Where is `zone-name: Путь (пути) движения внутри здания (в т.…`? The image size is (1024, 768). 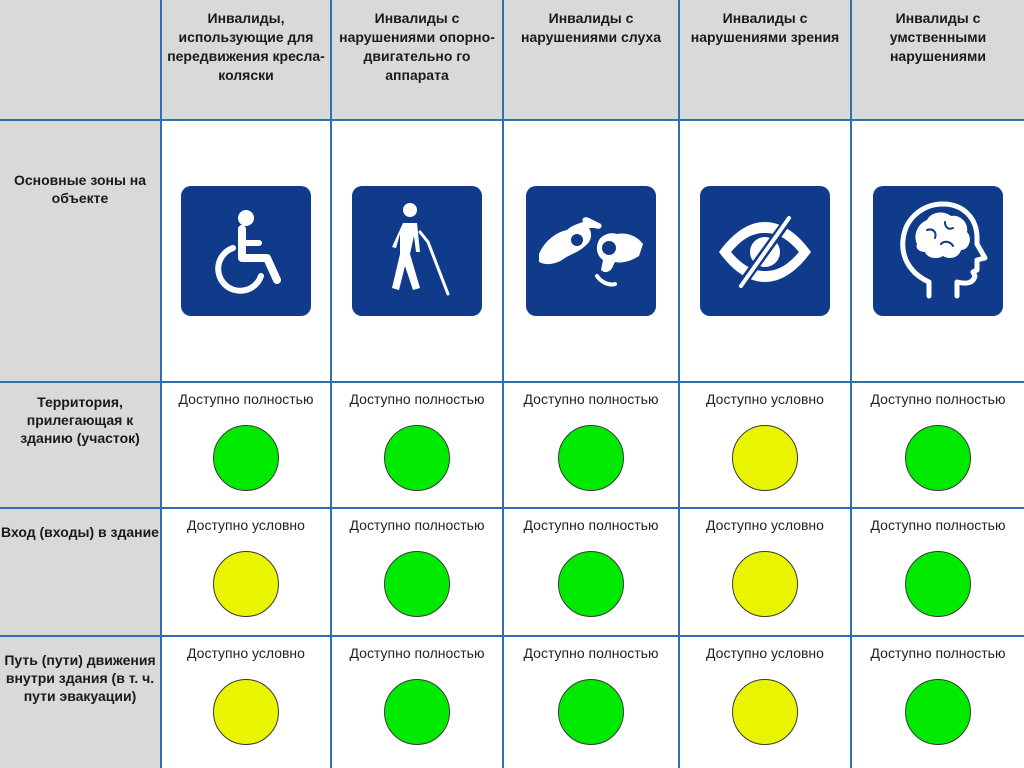
zone-name: Путь (пути) движения внутри здания (в т.… is located at coordinates (80, 678).